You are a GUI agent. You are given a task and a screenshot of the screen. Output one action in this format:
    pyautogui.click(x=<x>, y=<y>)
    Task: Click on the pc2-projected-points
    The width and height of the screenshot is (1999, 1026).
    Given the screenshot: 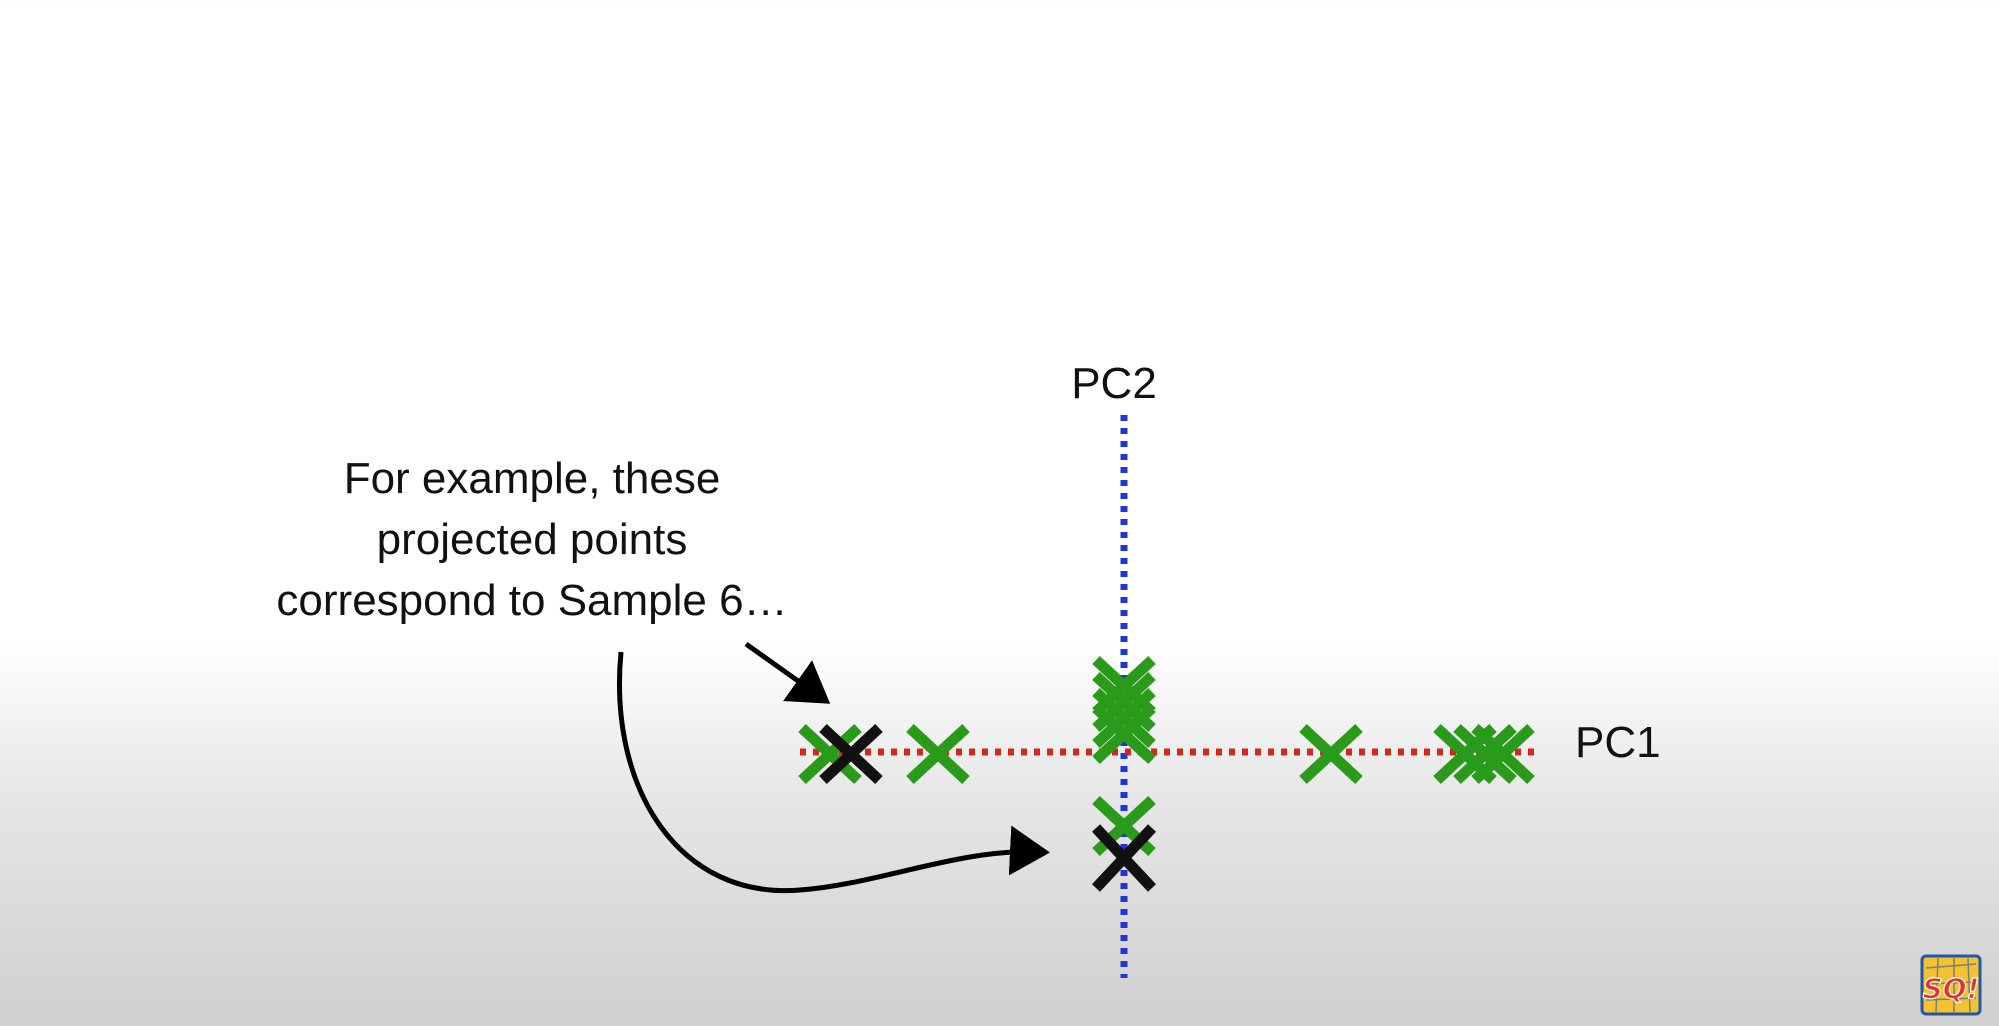 What is the action you would take?
    pyautogui.click(x=1124, y=756)
    